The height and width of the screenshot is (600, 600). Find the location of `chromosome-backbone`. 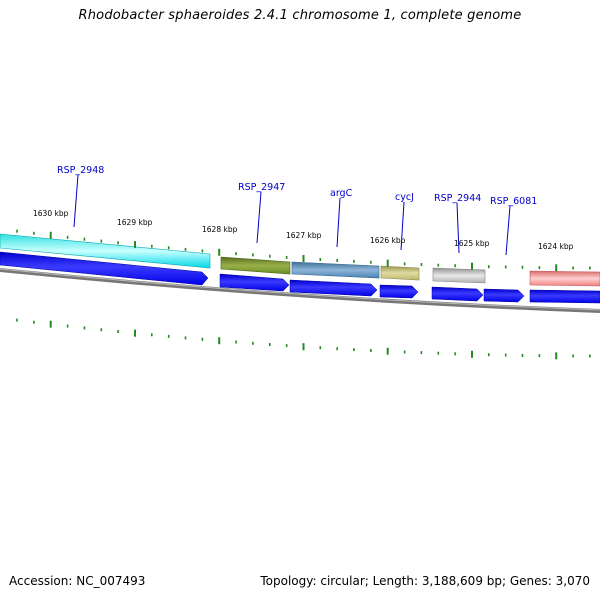

chromosome-backbone is located at coordinates (300, 290).